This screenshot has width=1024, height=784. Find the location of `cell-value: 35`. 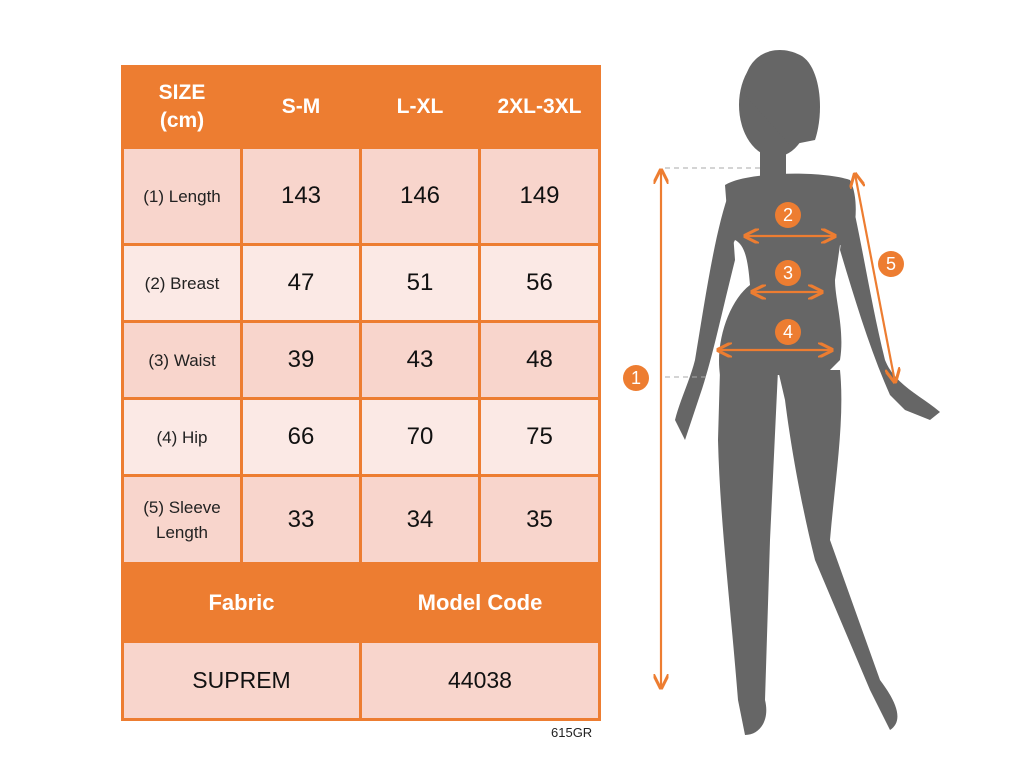

cell-value: 35 is located at coordinates (539, 519).